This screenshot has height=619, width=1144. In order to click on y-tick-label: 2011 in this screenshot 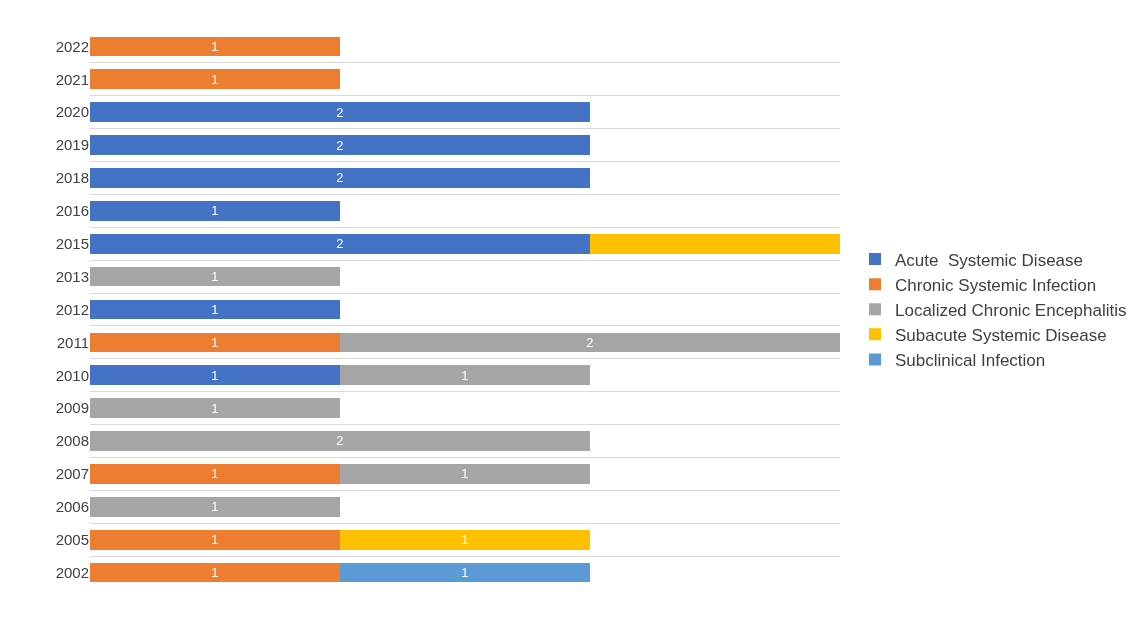, I will do `click(72, 342)`.